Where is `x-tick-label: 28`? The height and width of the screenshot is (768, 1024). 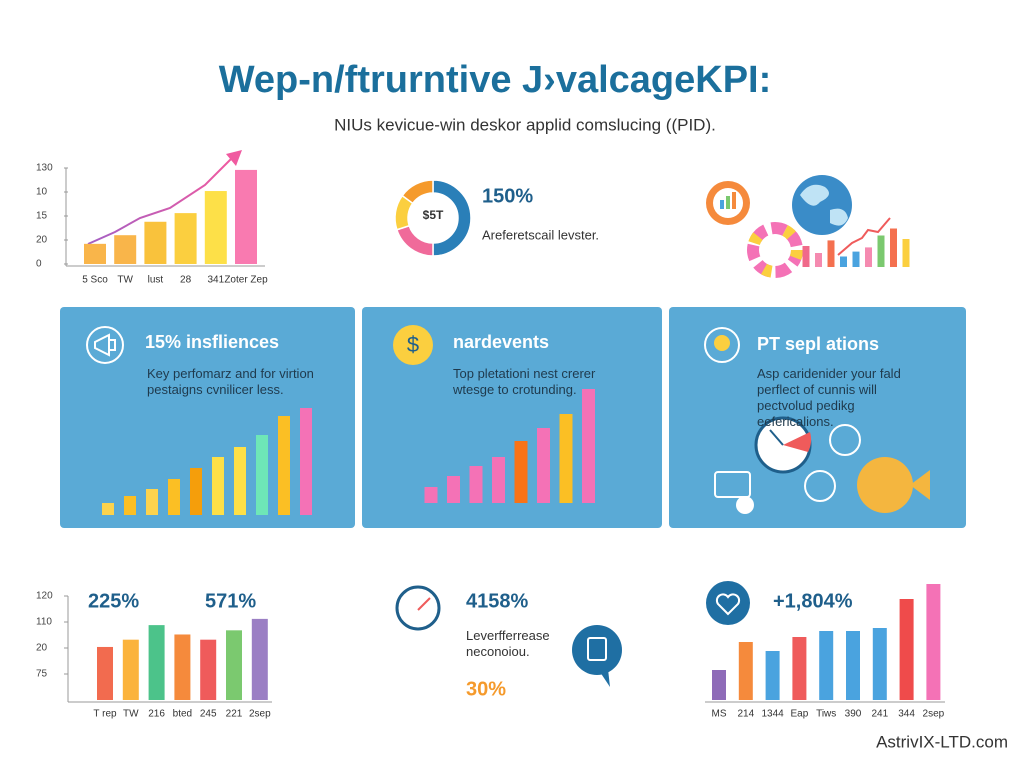 x-tick-label: 28 is located at coordinates (186, 280).